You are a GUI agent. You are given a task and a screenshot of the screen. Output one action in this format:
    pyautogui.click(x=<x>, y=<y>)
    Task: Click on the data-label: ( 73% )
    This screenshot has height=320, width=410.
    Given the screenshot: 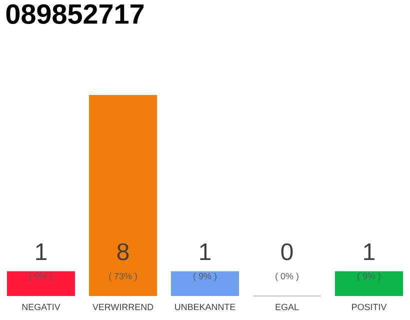 What is the action you would take?
    pyautogui.click(x=123, y=277)
    